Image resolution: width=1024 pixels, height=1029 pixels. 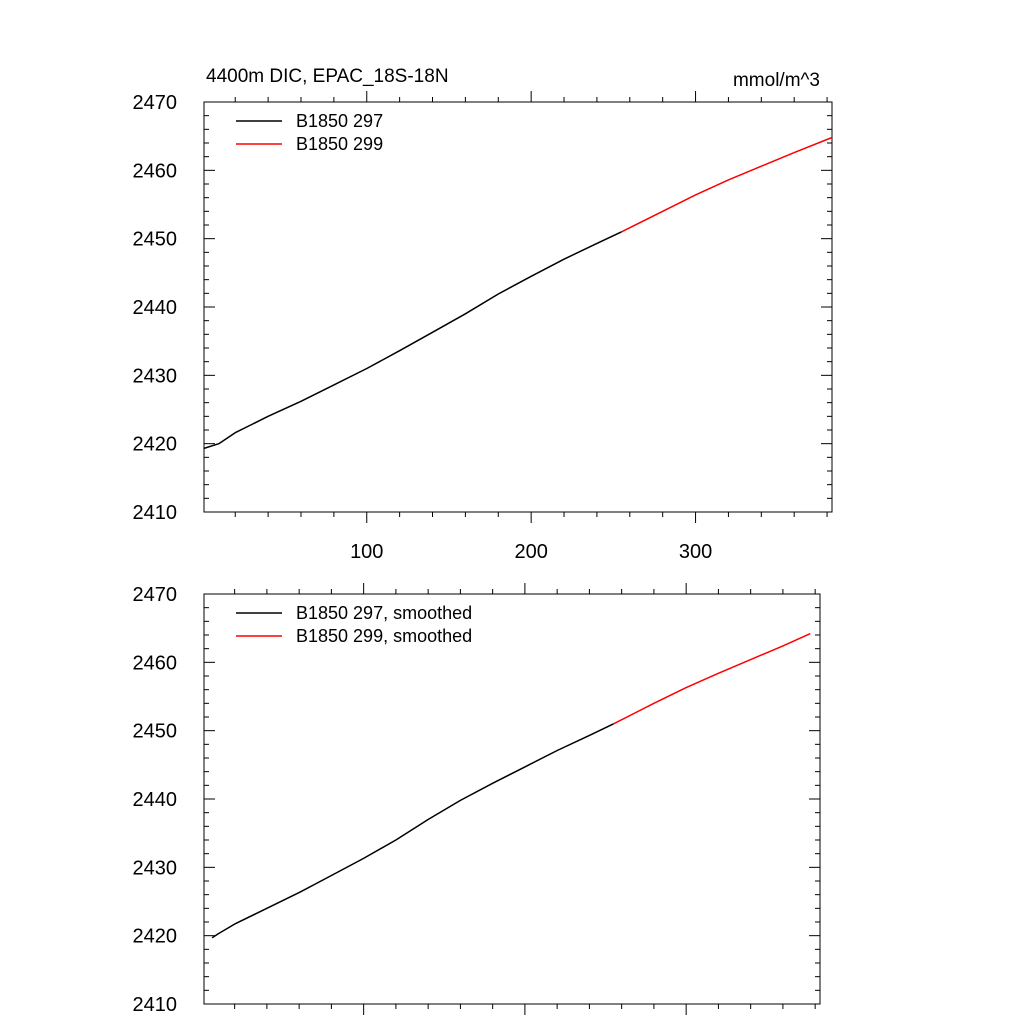 What do you see at coordinates (339, 121) in the screenshot?
I see `legend-entry-1: B1850 297` at bounding box center [339, 121].